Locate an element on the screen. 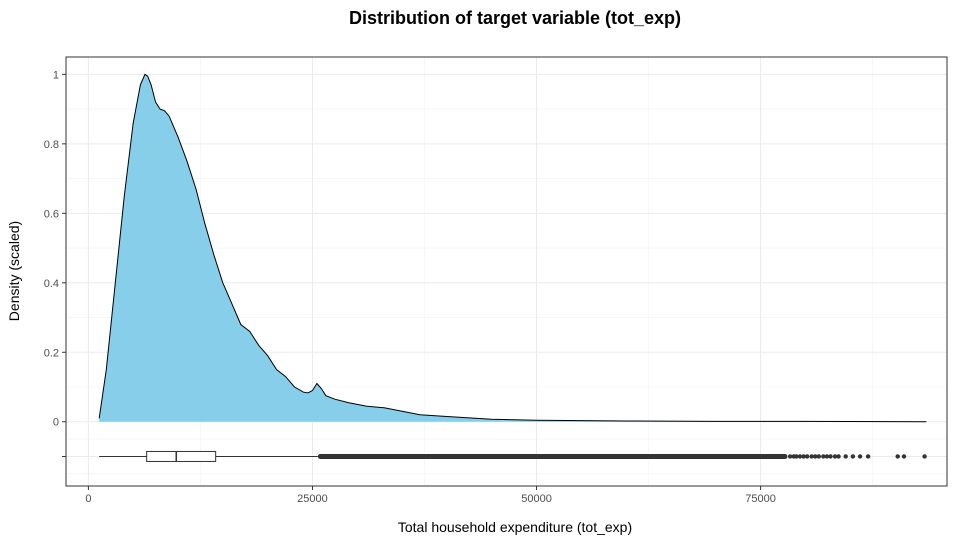 This screenshot has height=543, width=973. y-tick-label: 1 is located at coordinates (56, 75).